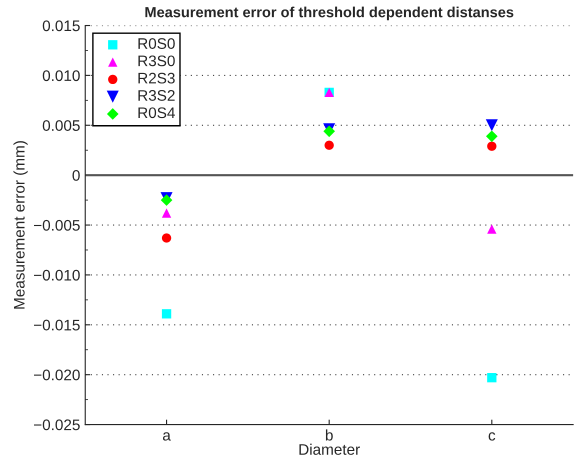 This screenshot has width=576, height=464. I want to click on y-tick-label: −0.025, so click(57, 424).